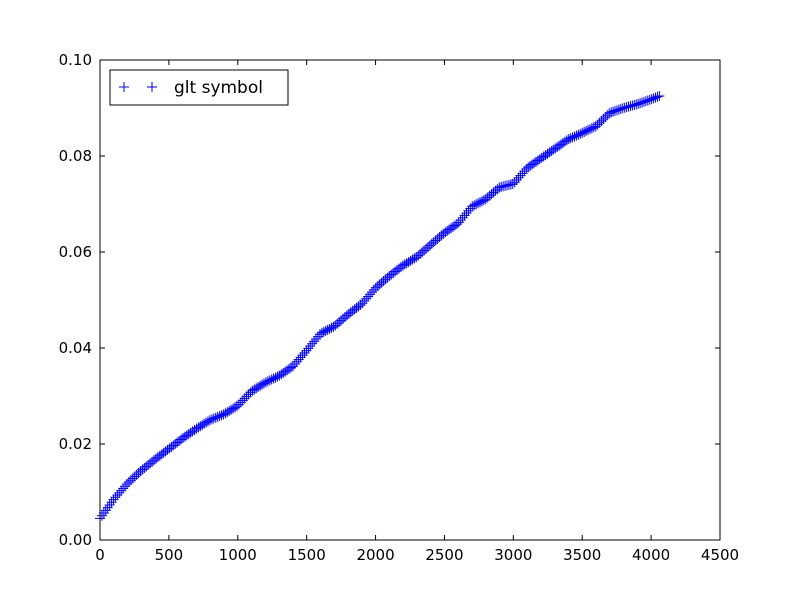 This screenshot has height=600, width=800. What do you see at coordinates (720, 555) in the screenshot?
I see `x-tick-label: 4500` at bounding box center [720, 555].